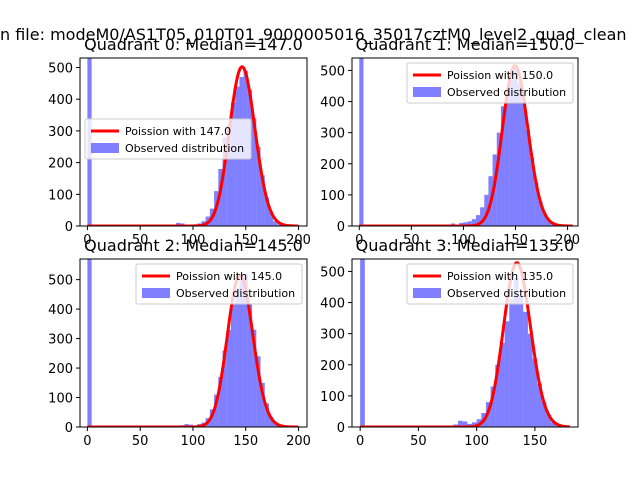  I want to click on panel-title: Quadrant 2: Median=145.0, so click(193, 245).